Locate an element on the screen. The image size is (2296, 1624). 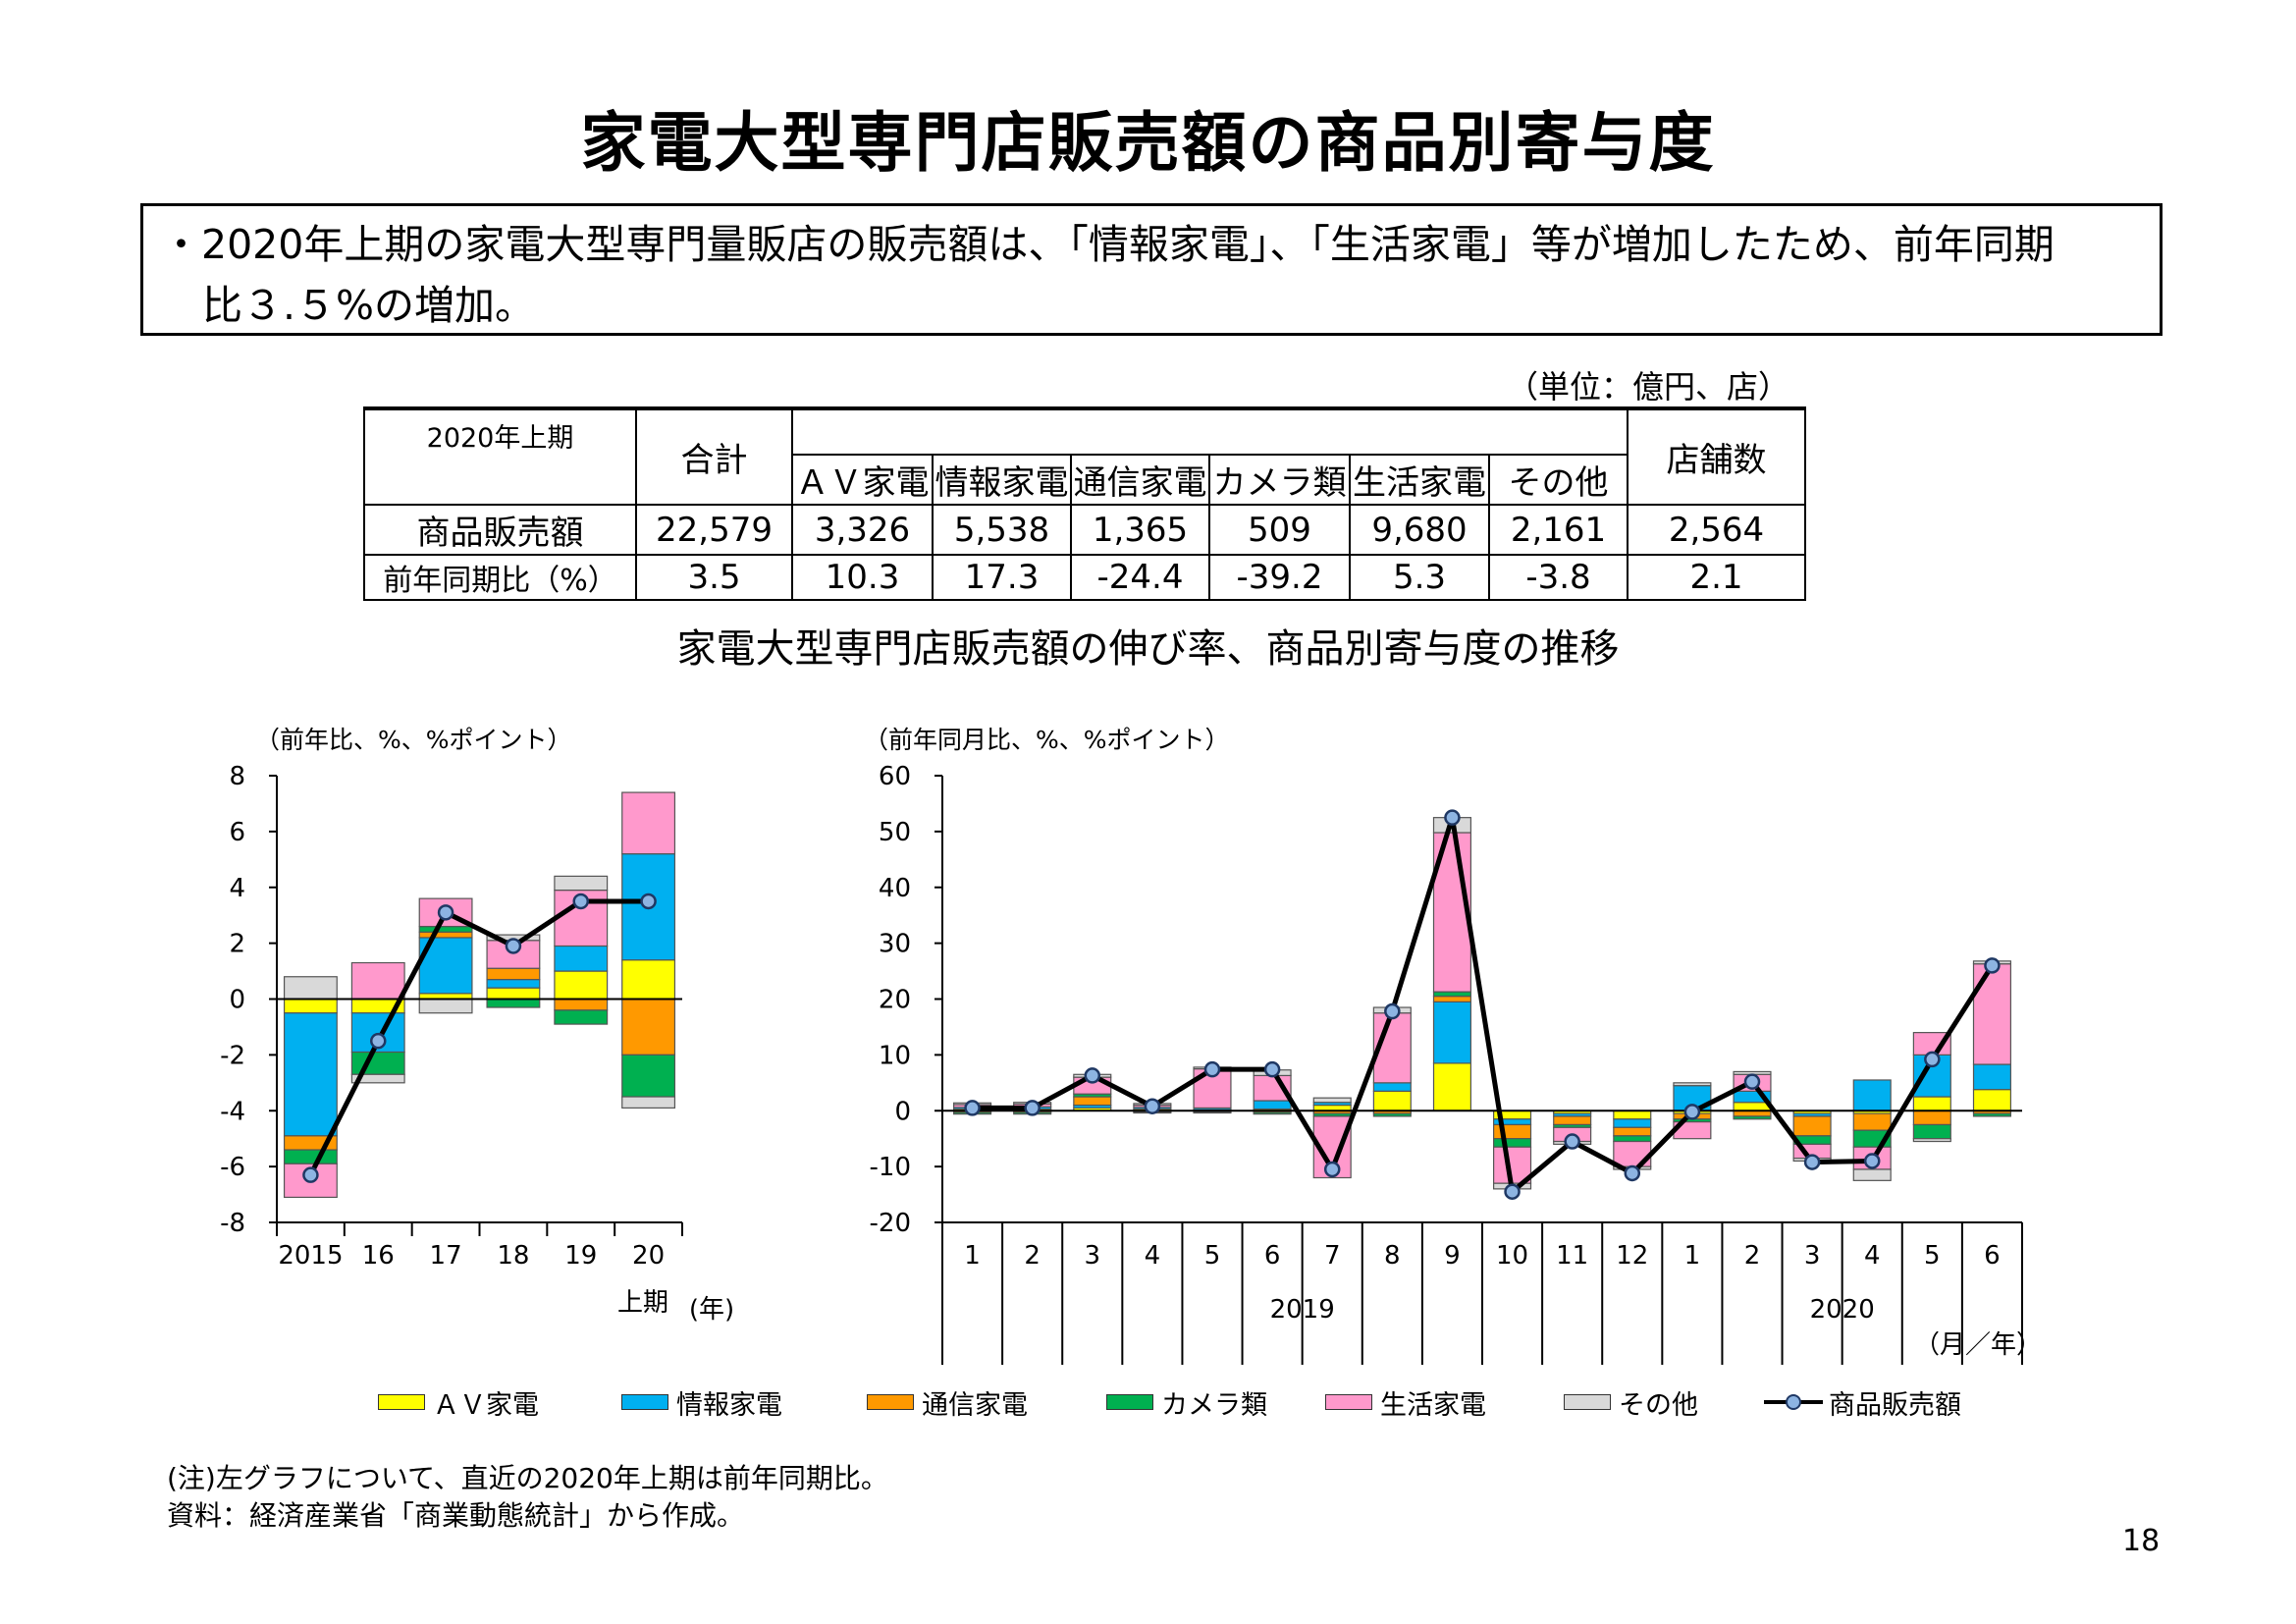
x-tick-label: 11 is located at coordinates (1572, 1256).